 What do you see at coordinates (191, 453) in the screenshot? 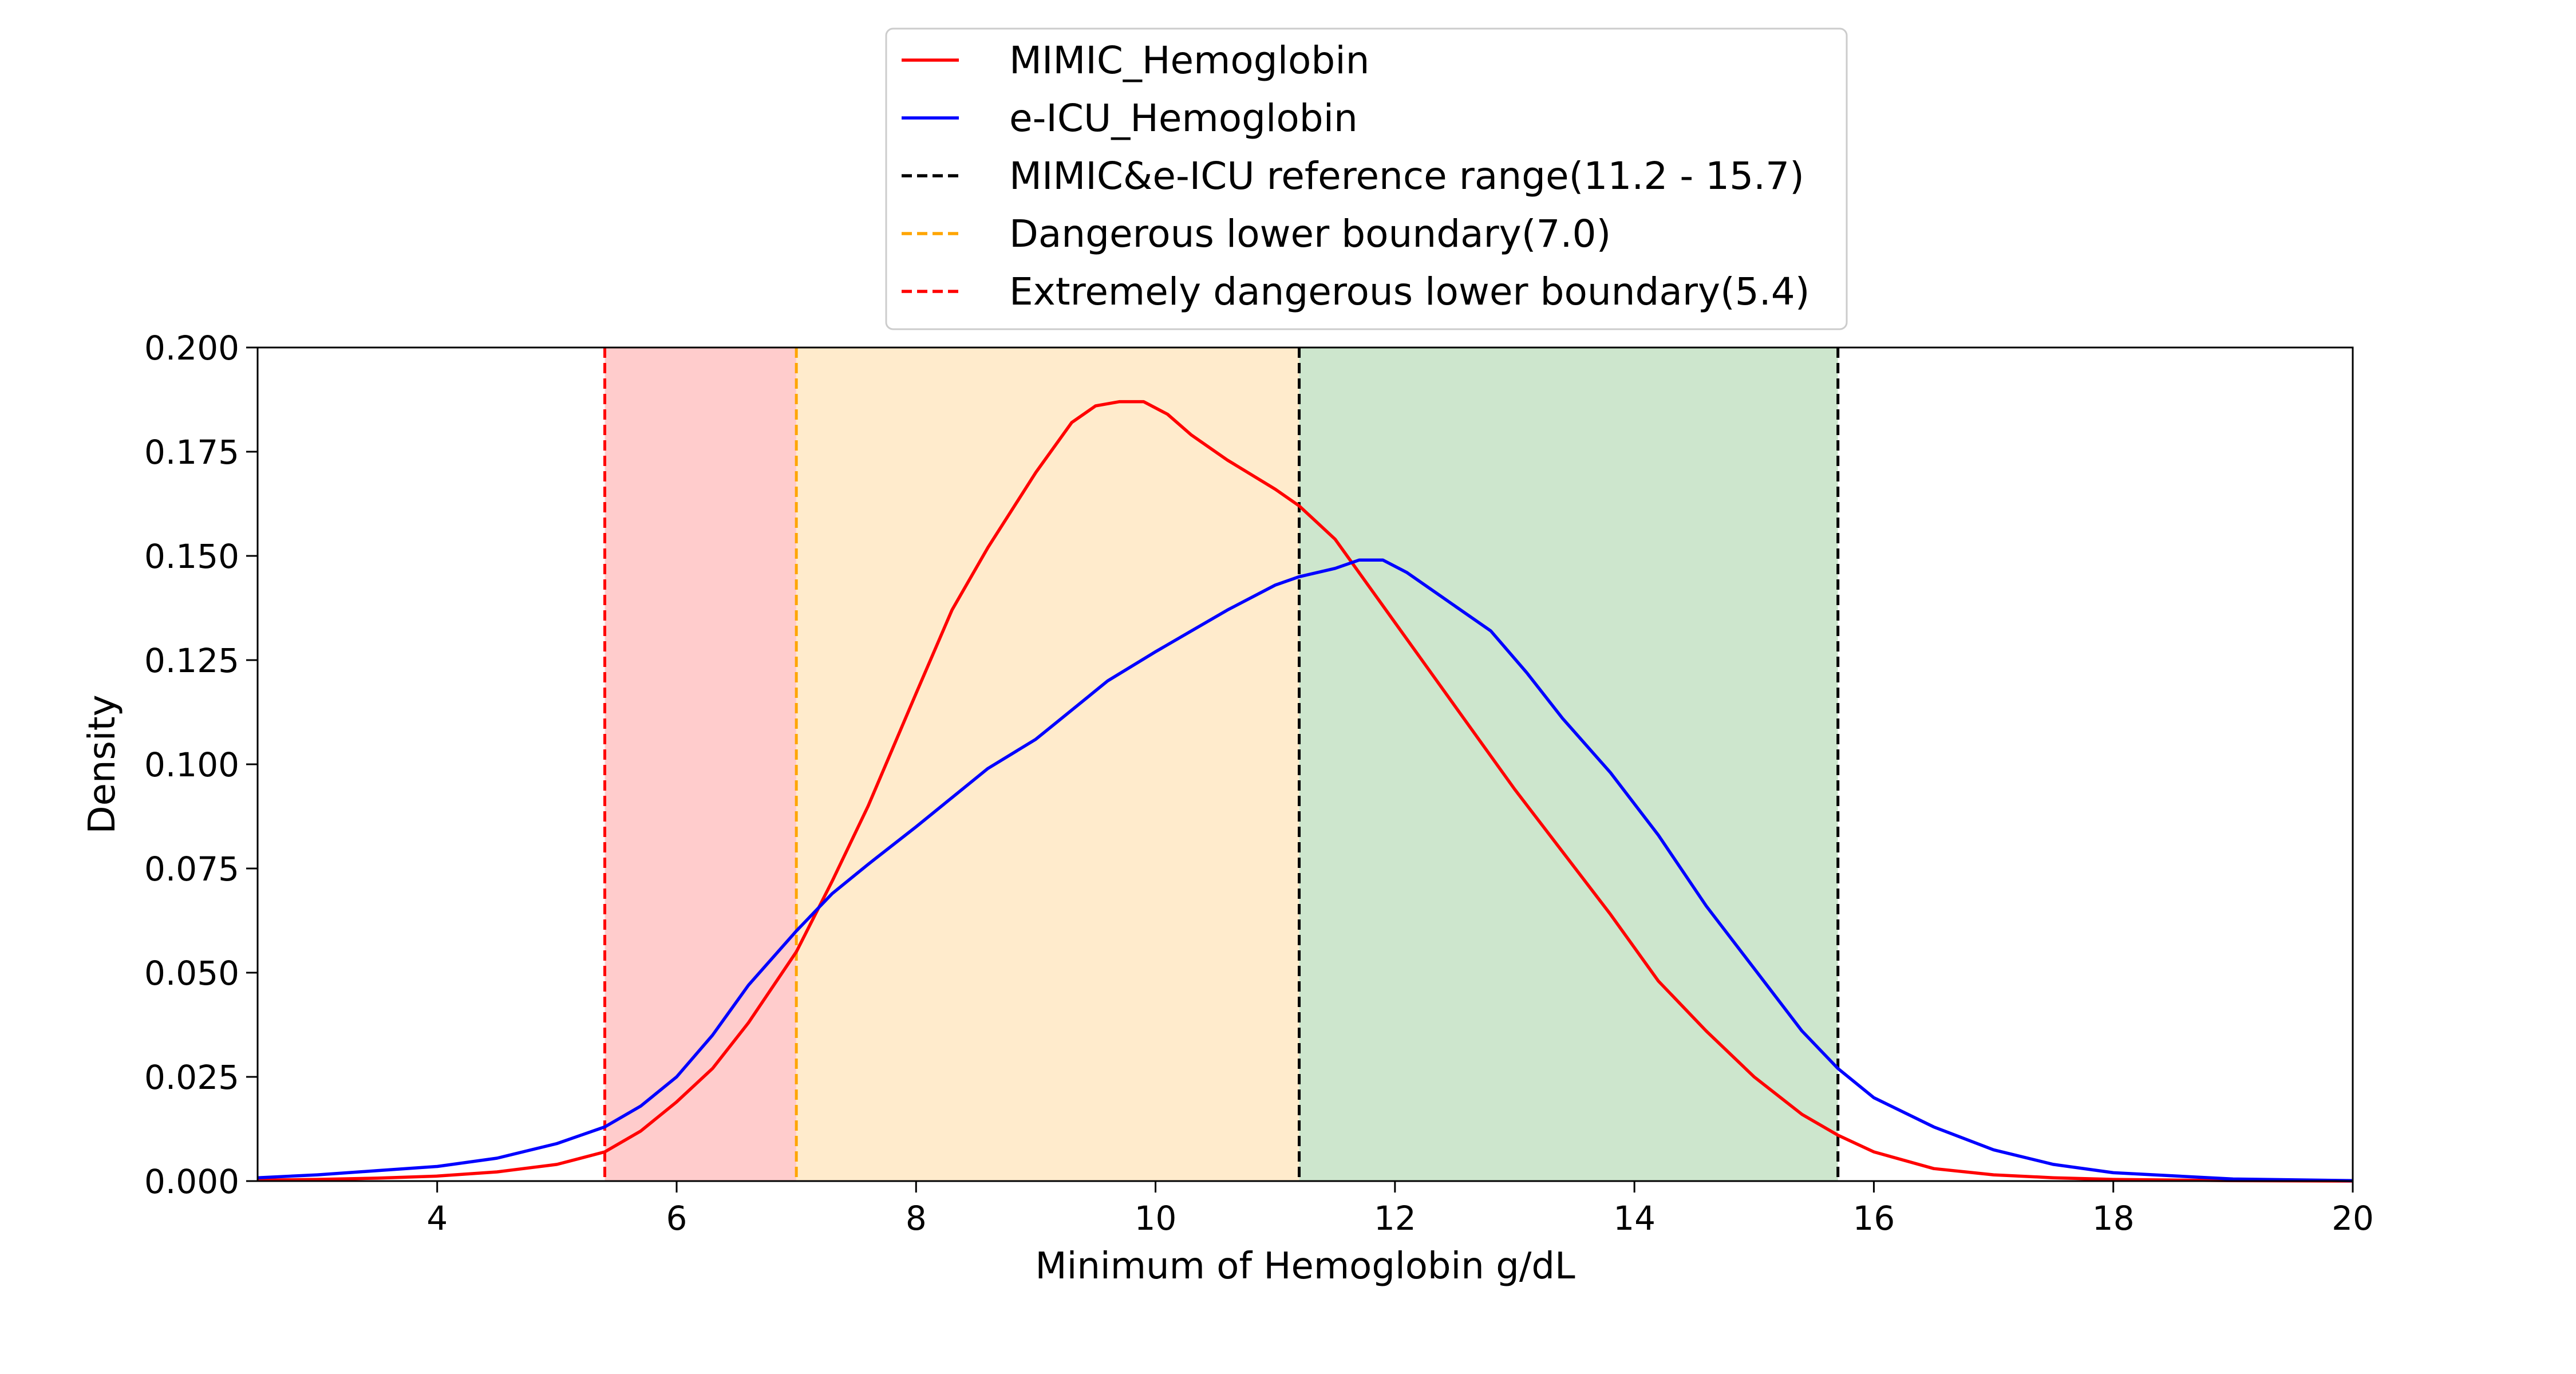
I see `y-tick-label: 0.175` at bounding box center [191, 453].